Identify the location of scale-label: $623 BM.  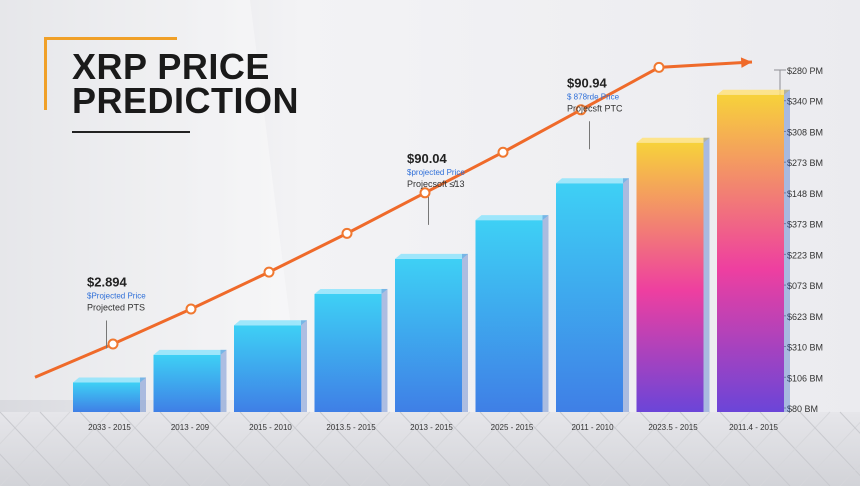
(805, 317).